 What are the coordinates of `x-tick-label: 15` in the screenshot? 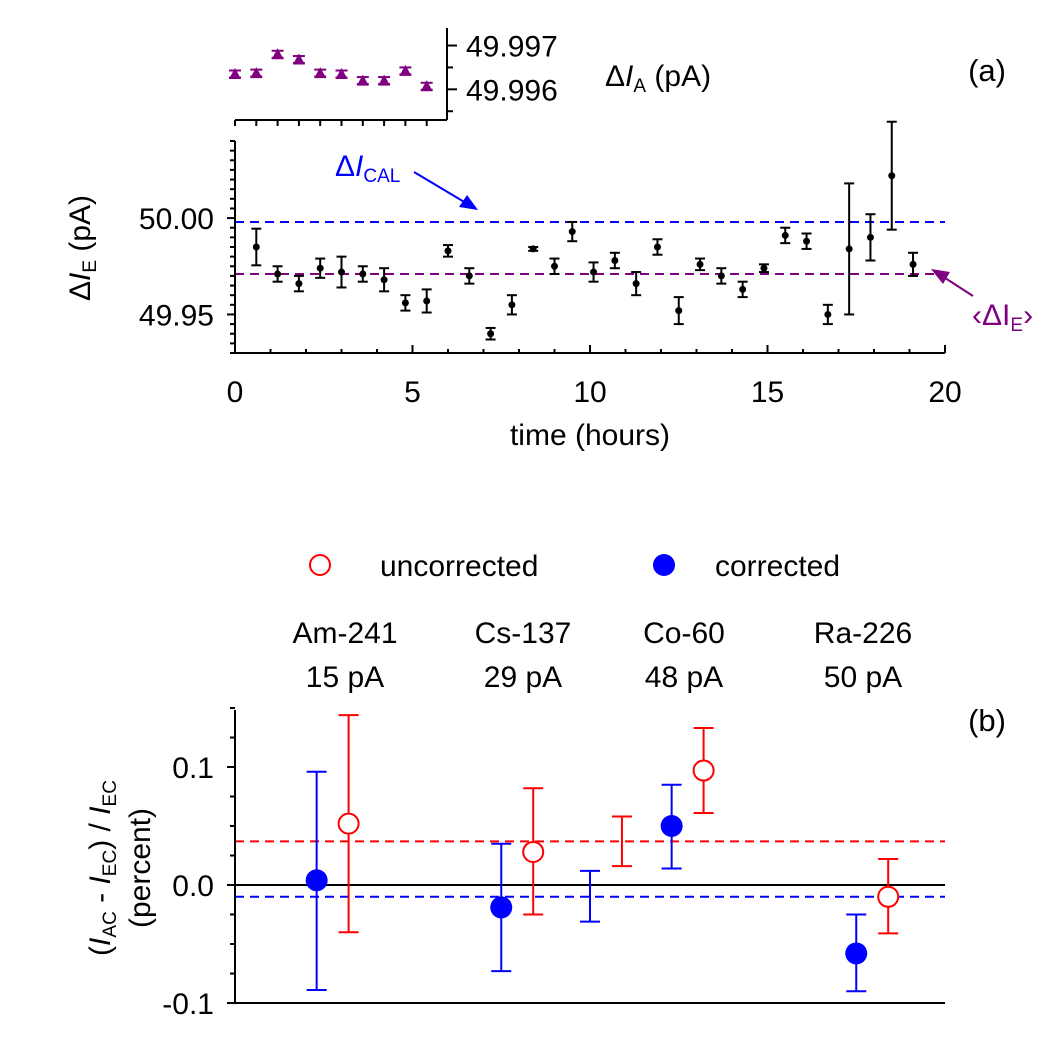 It's located at (767, 392).